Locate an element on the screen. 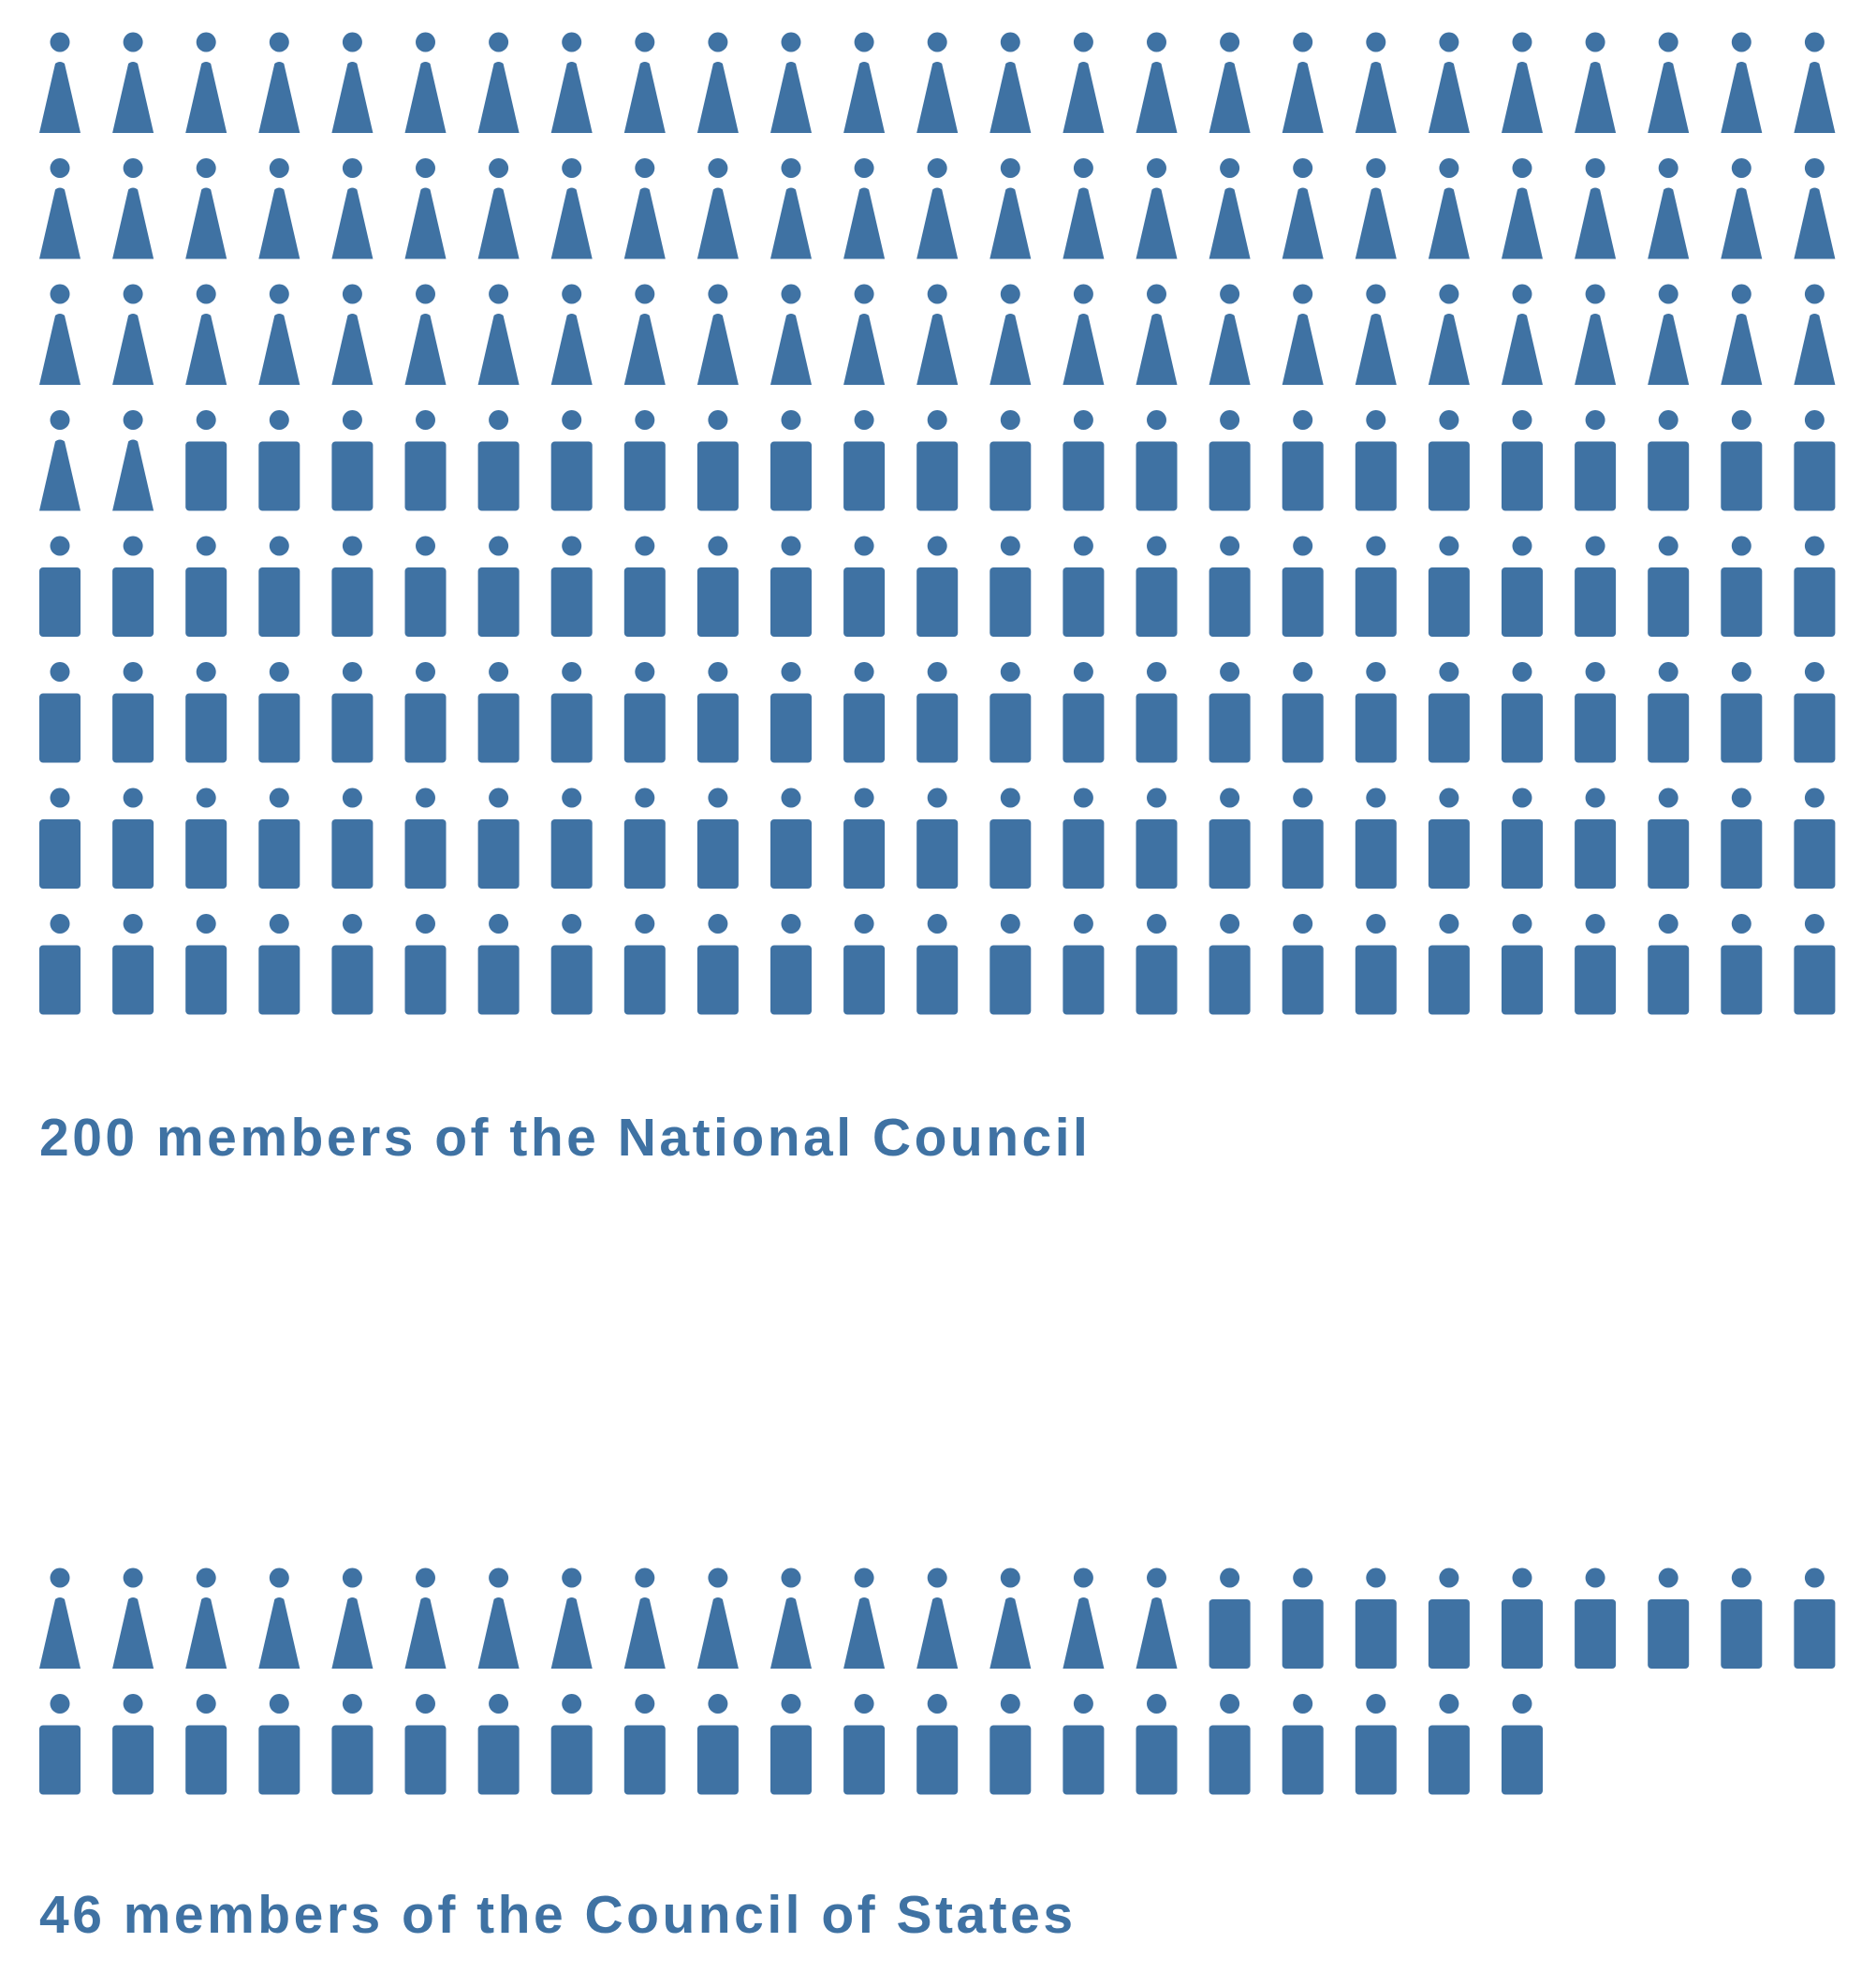 The height and width of the screenshot is (1972, 1876). council-of-states-caption: 46 members of the Council of States is located at coordinates (558, 1915).